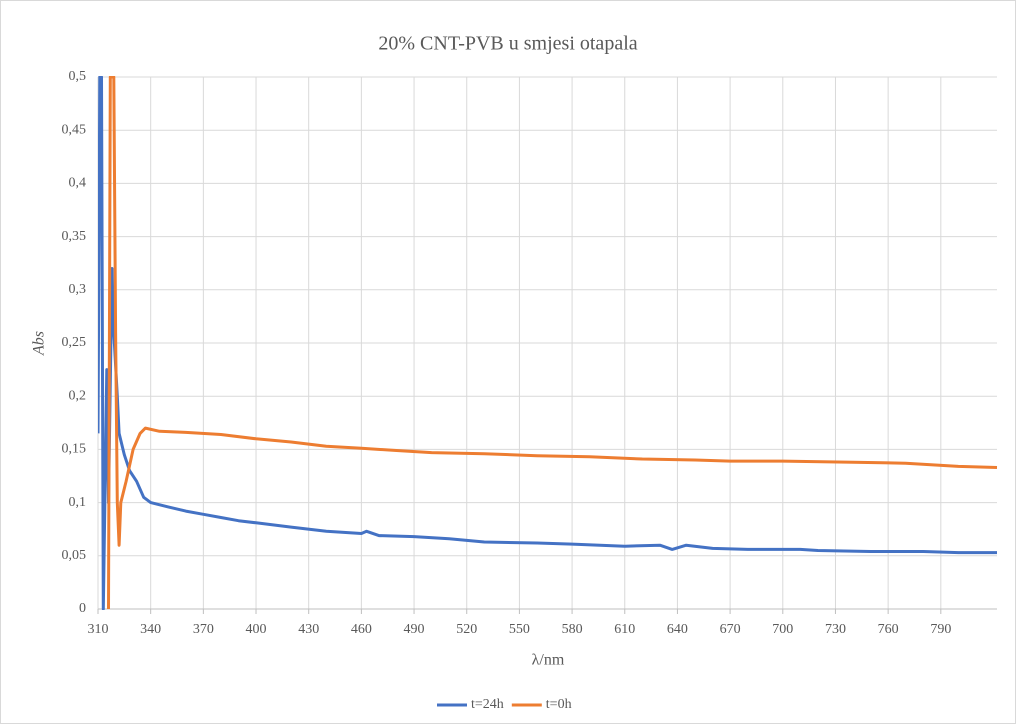 The image size is (1016, 724). I want to click on x-tick-label: 760, so click(888, 629).